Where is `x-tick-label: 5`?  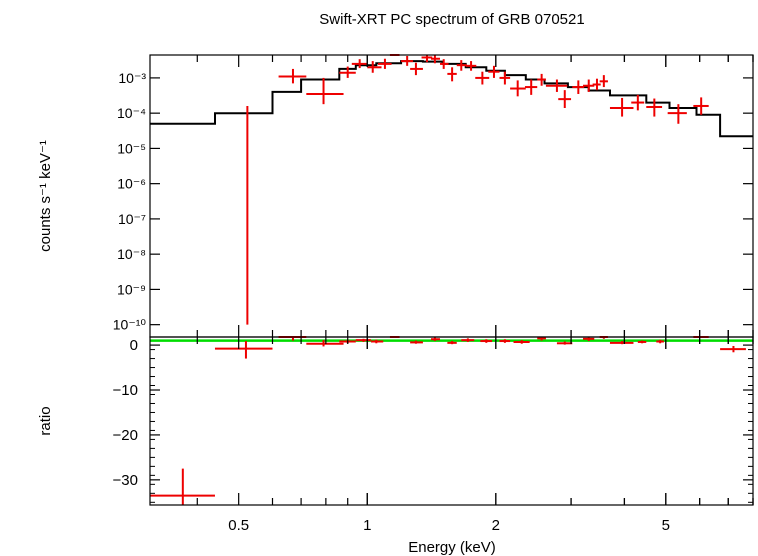 x-tick-label: 5 is located at coordinates (666, 525).